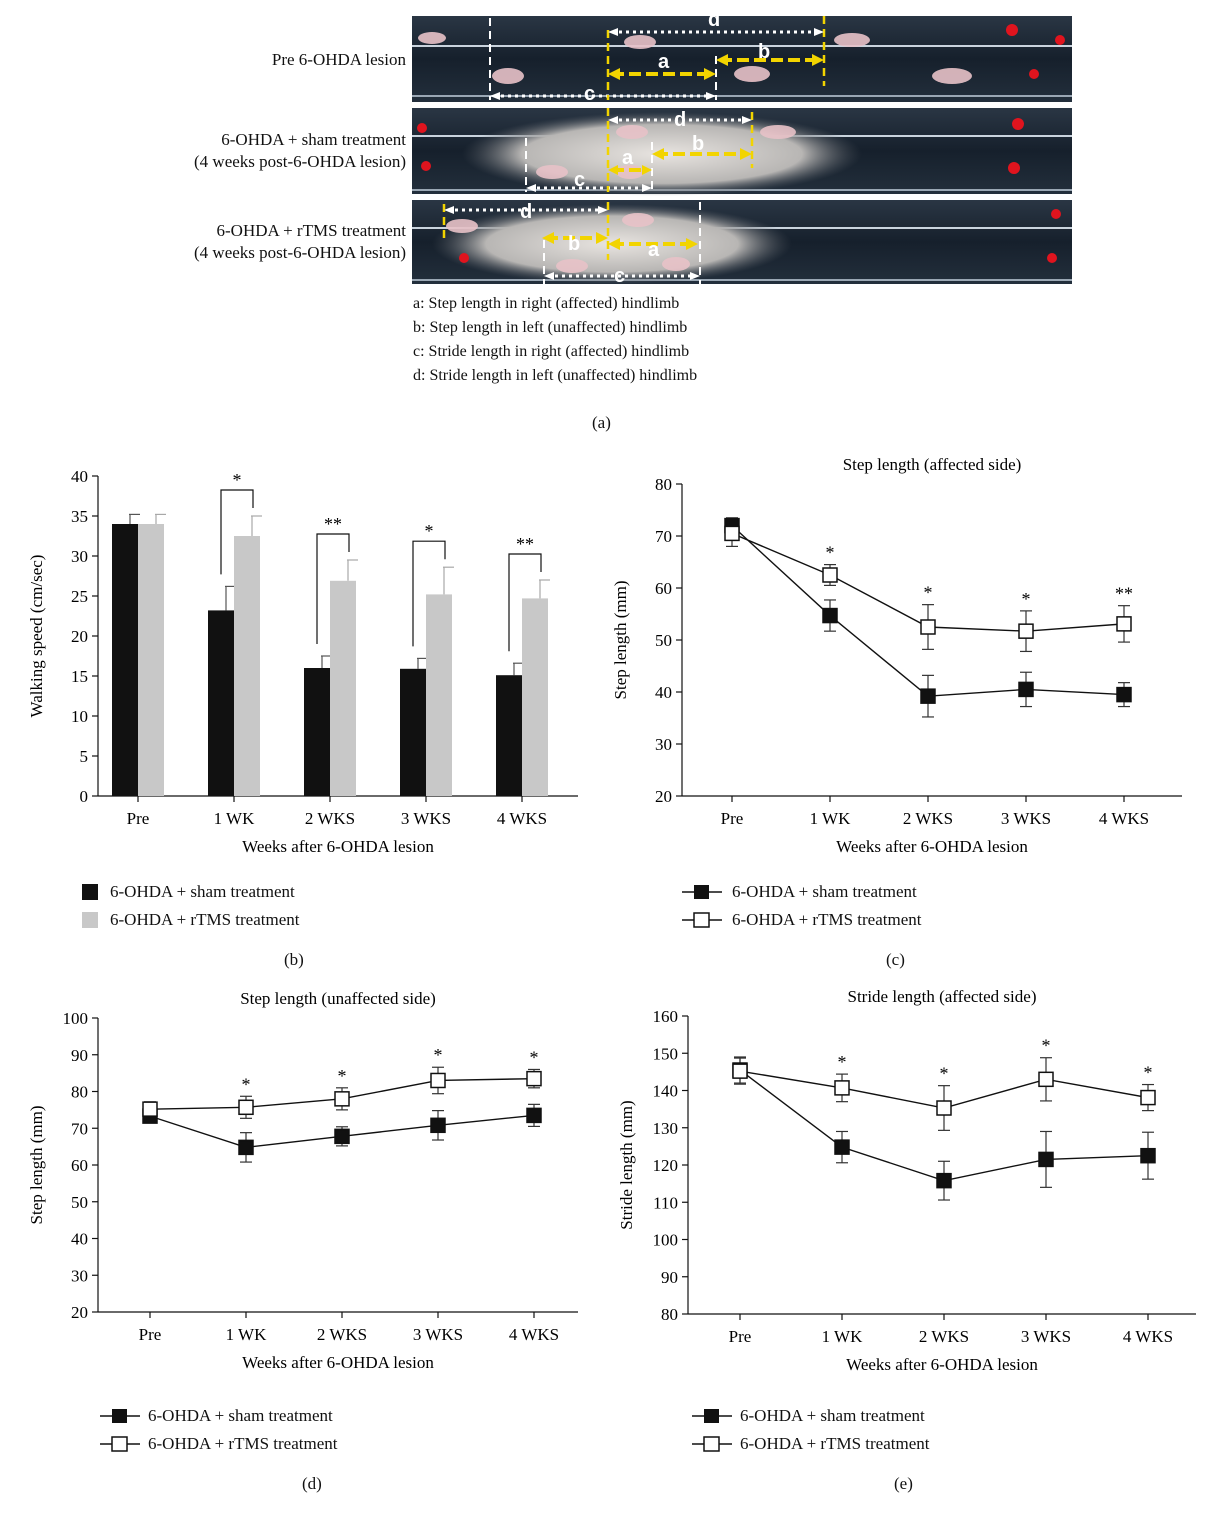 The image size is (1206, 1516). I want to click on y-tick-label: 70, so click(663, 536).